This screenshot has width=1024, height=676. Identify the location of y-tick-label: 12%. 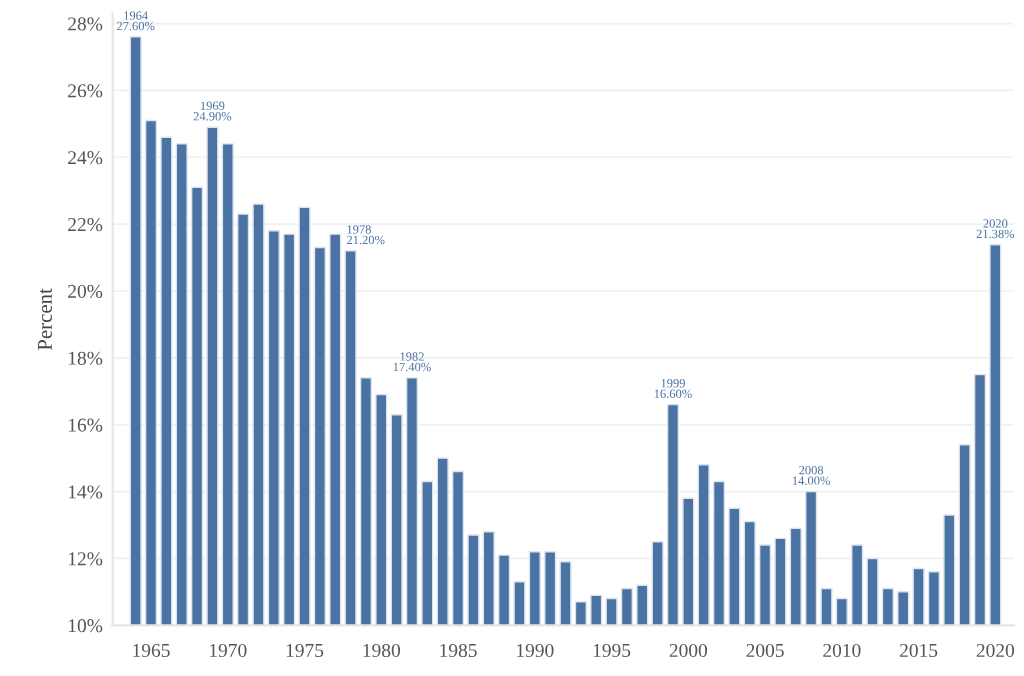
(85, 559).